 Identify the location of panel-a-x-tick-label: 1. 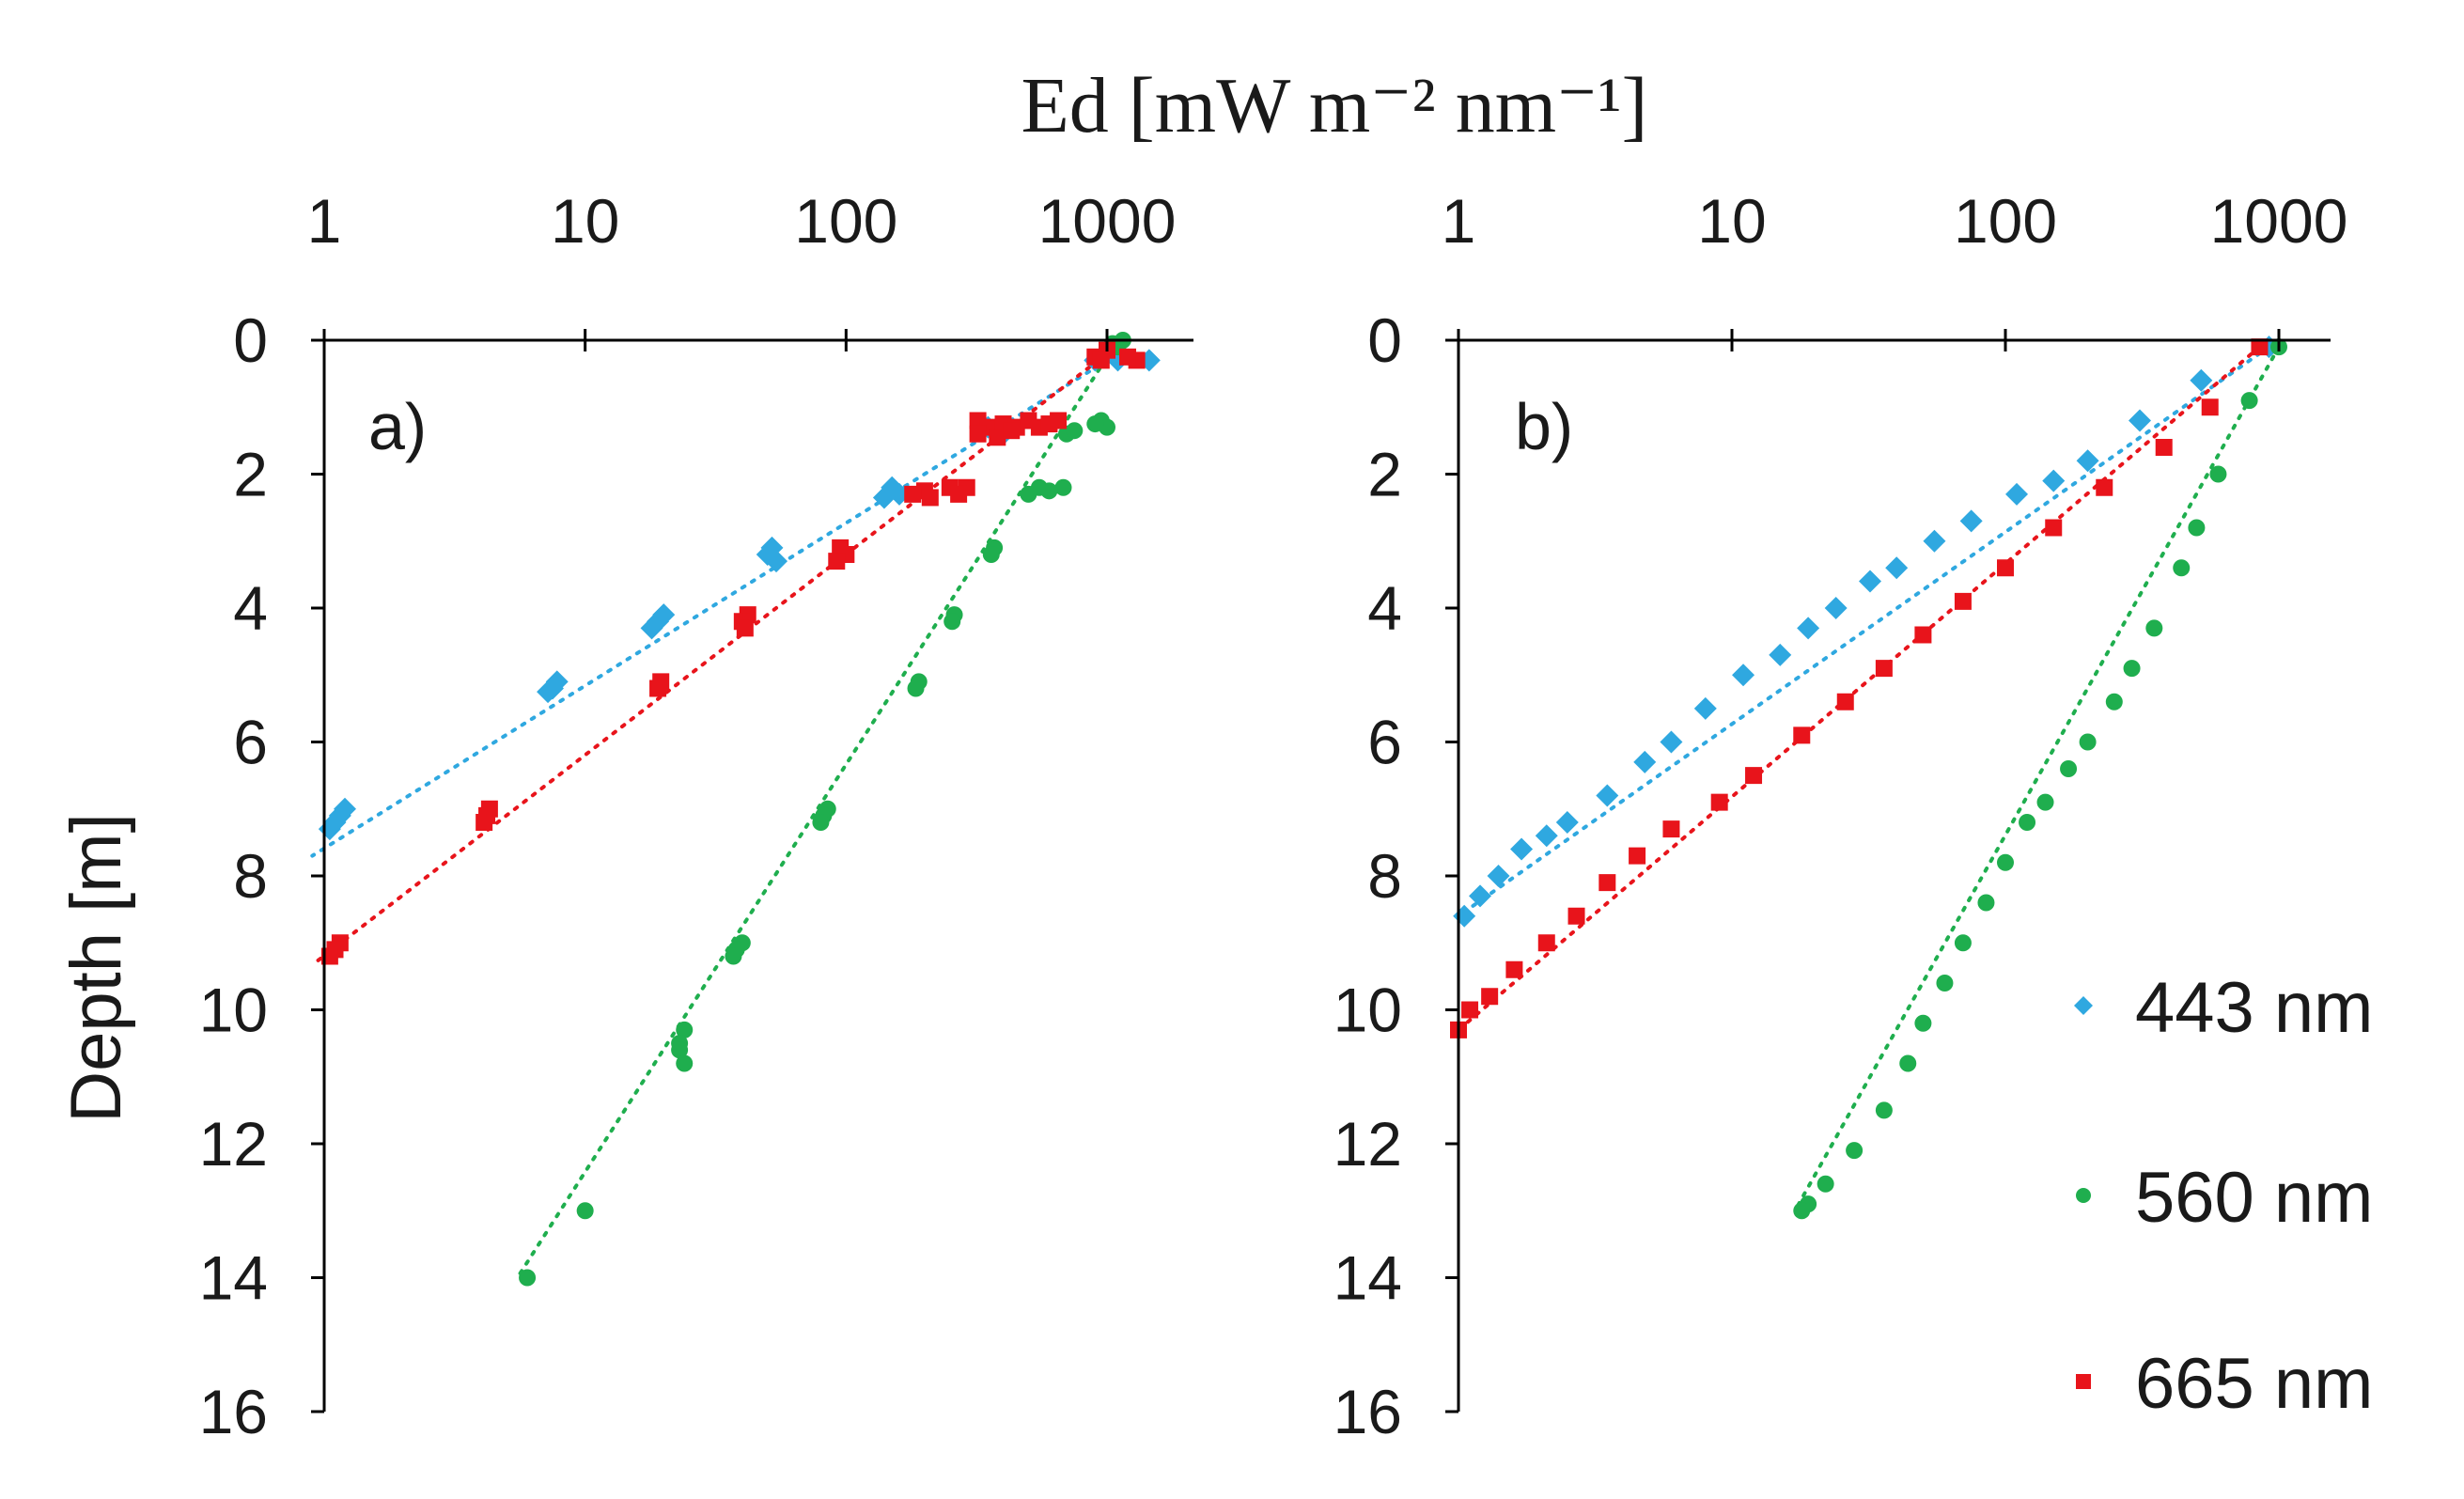
(324, 221).